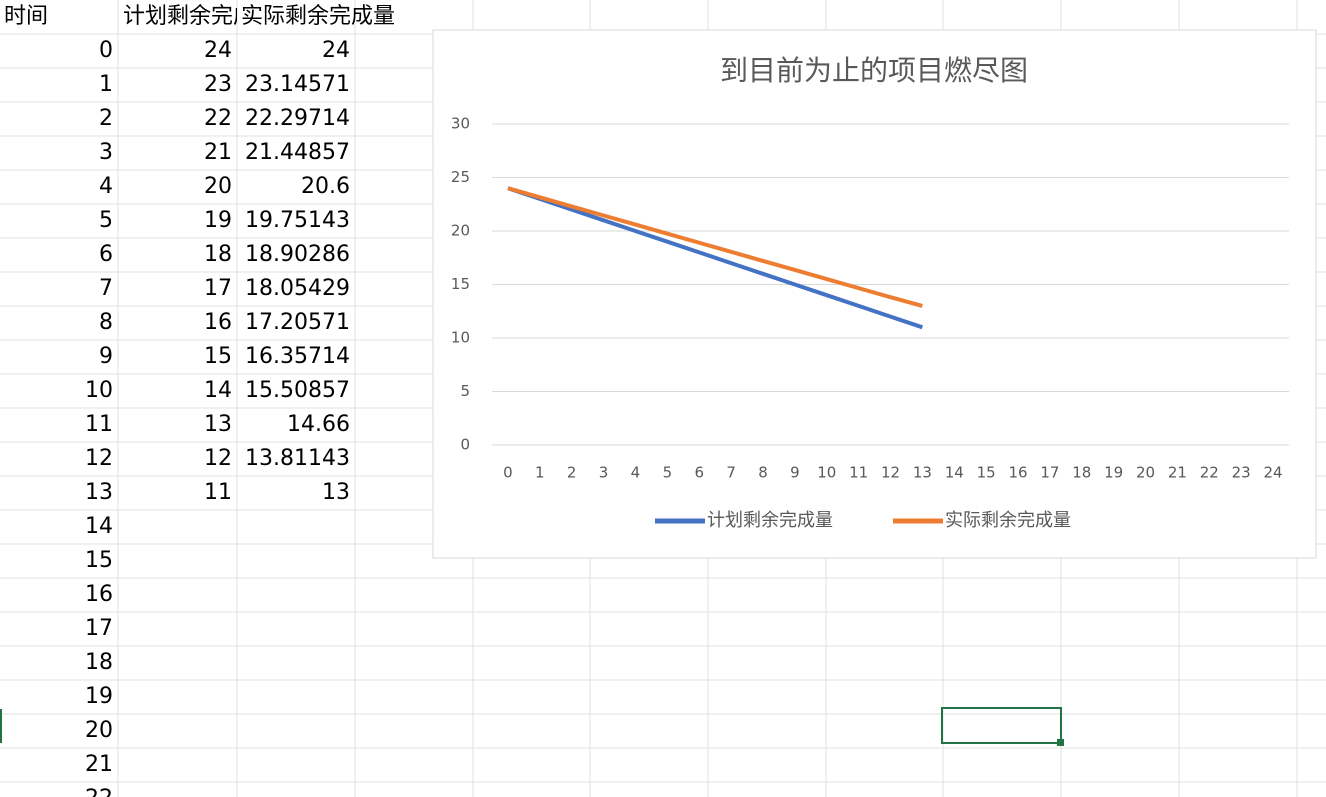 This screenshot has width=1326, height=797. What do you see at coordinates (218, 322) in the screenshot?
I see `value-cell: 16` at bounding box center [218, 322].